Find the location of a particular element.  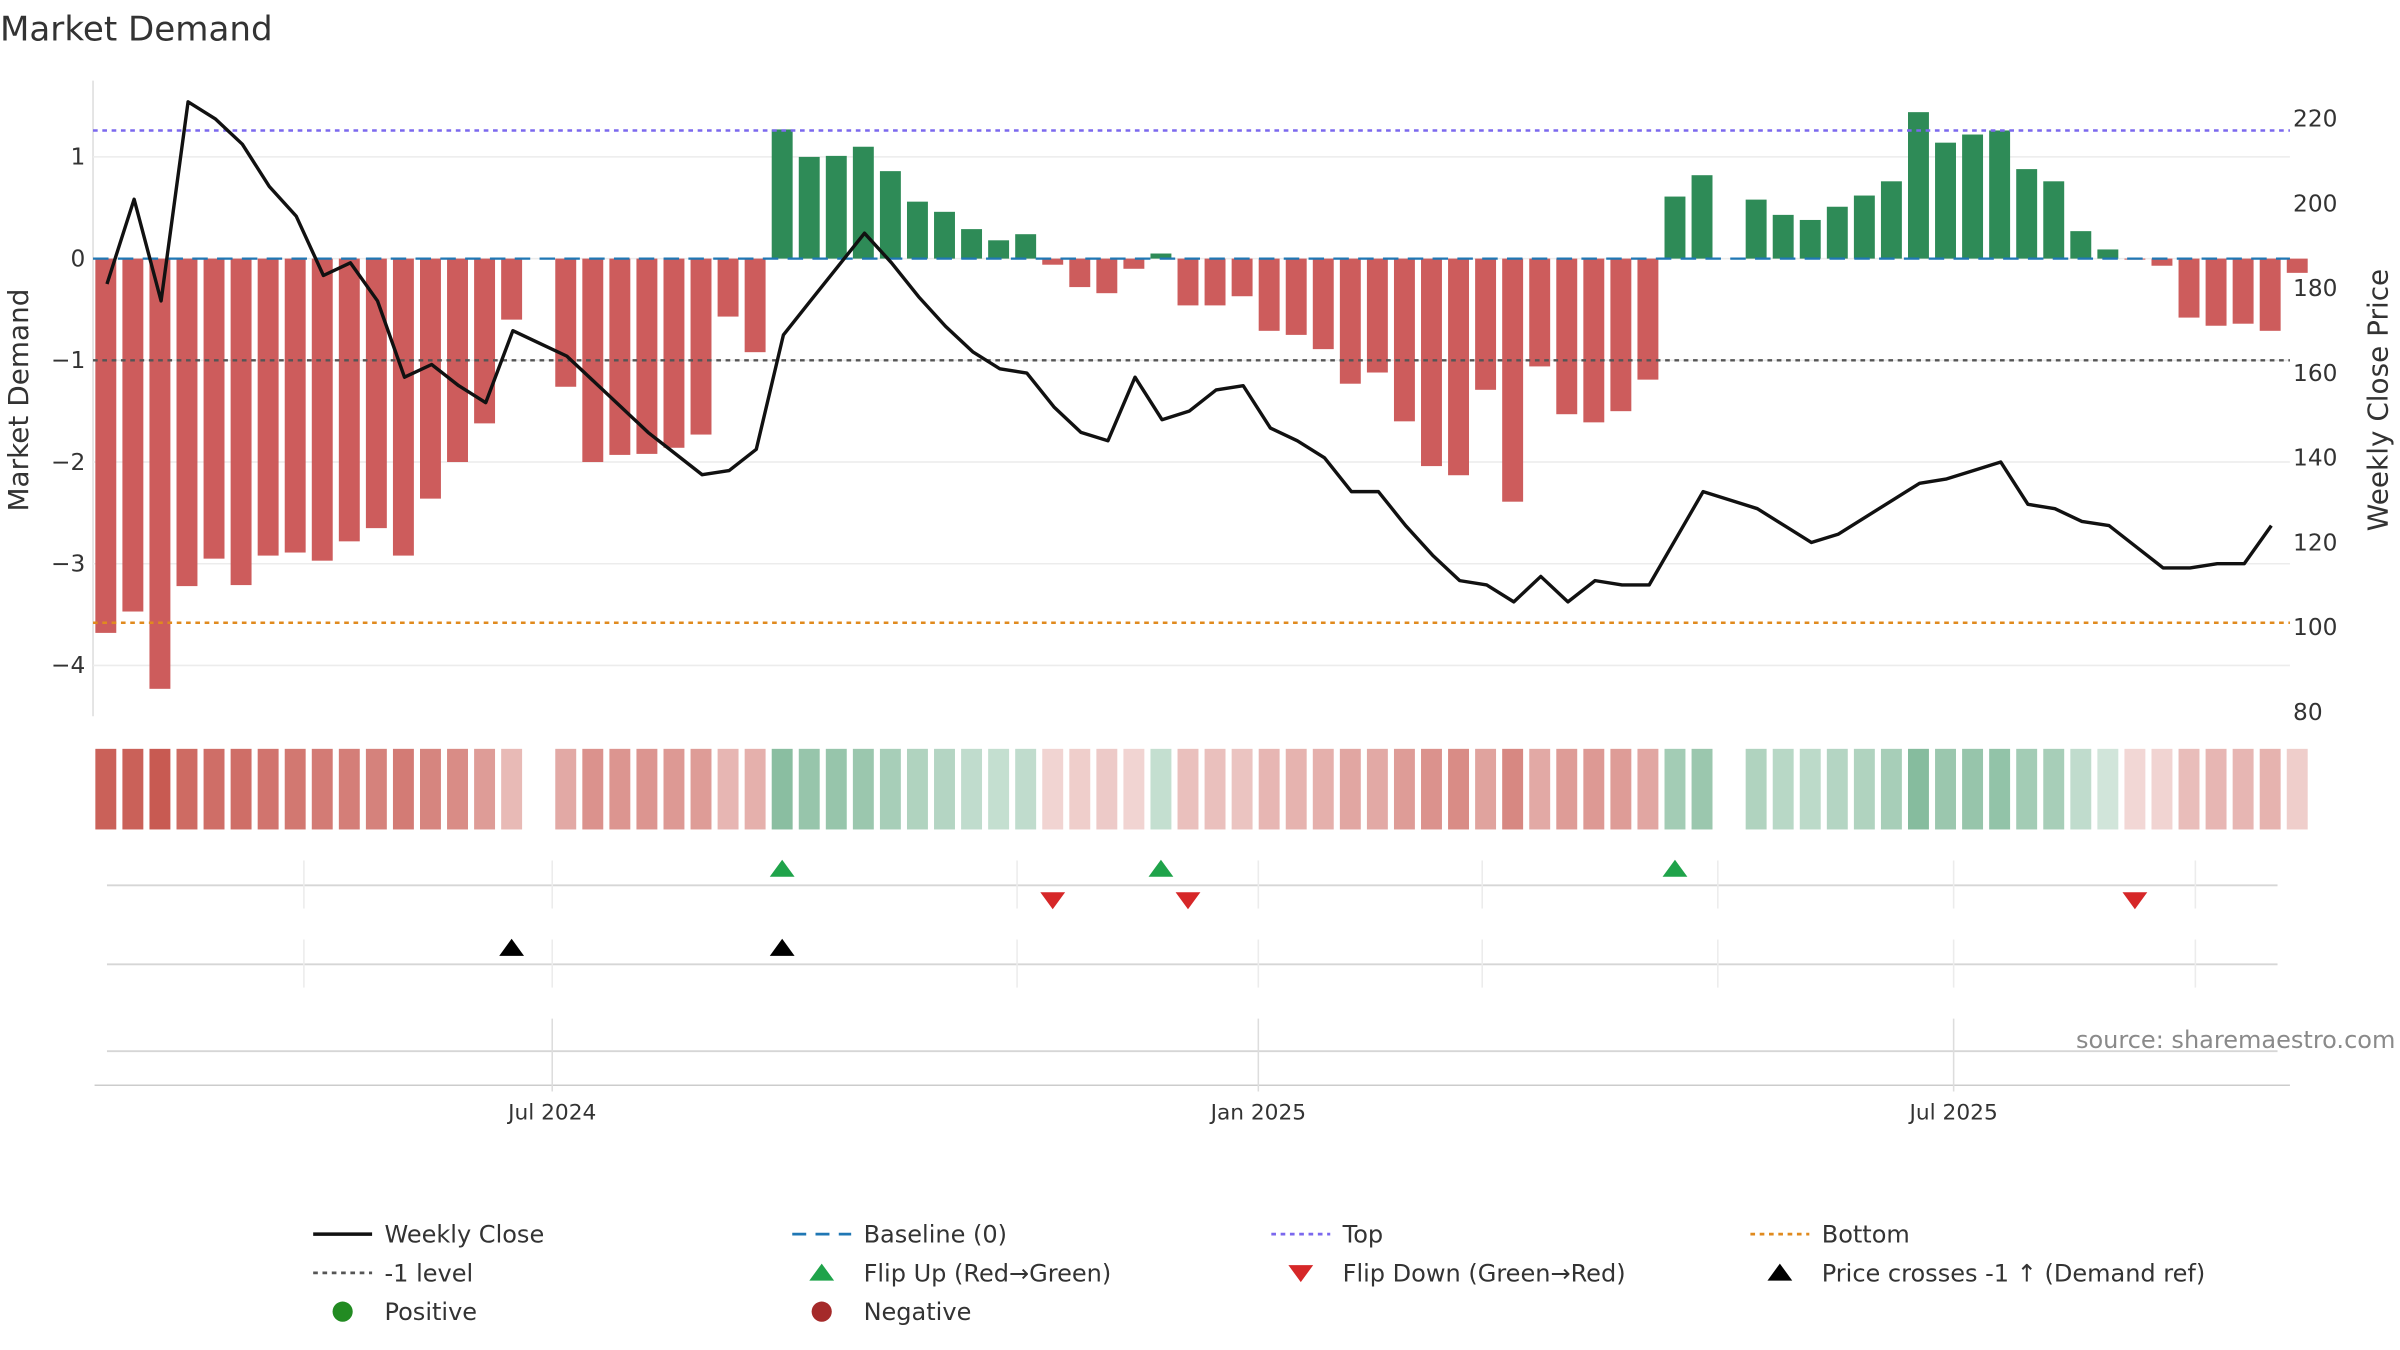

date-tick-label: Jul 2024 is located at coordinates (551, 1112).